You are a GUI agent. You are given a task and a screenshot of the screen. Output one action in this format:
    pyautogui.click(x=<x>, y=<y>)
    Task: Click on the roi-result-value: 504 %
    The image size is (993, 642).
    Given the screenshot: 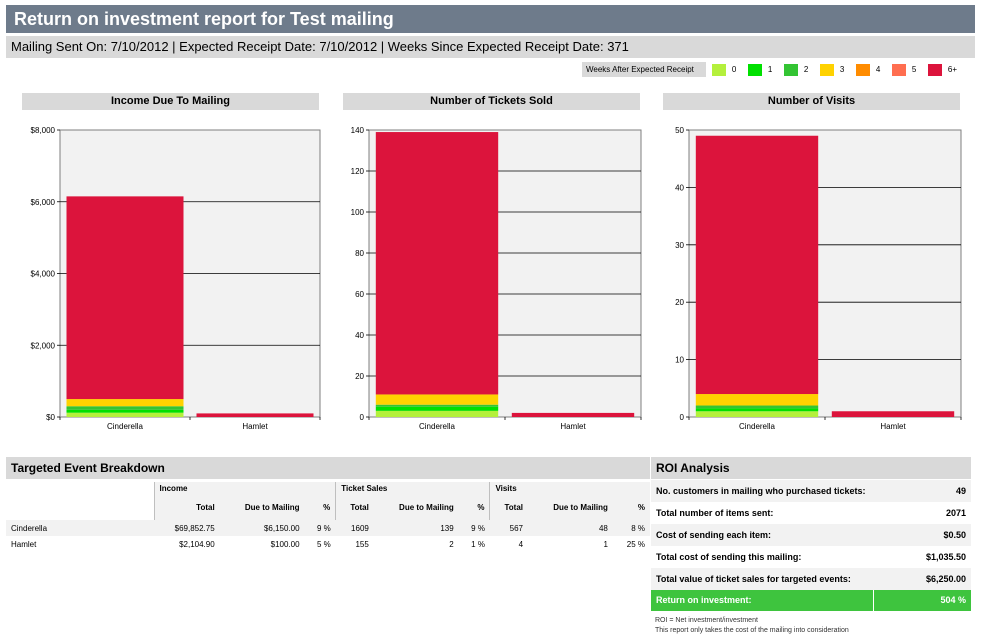 What is the action you would take?
    pyautogui.click(x=922, y=600)
    